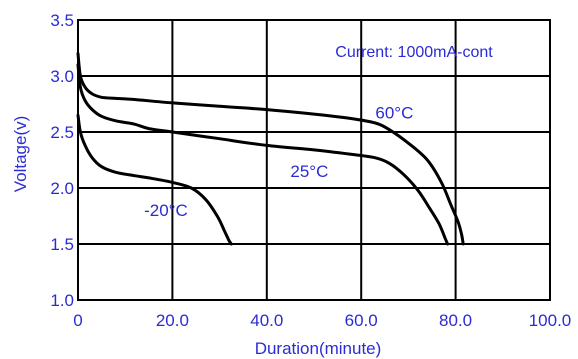 This screenshot has height=359, width=578. I want to click on x-tick-label: 100.0, so click(550, 320).